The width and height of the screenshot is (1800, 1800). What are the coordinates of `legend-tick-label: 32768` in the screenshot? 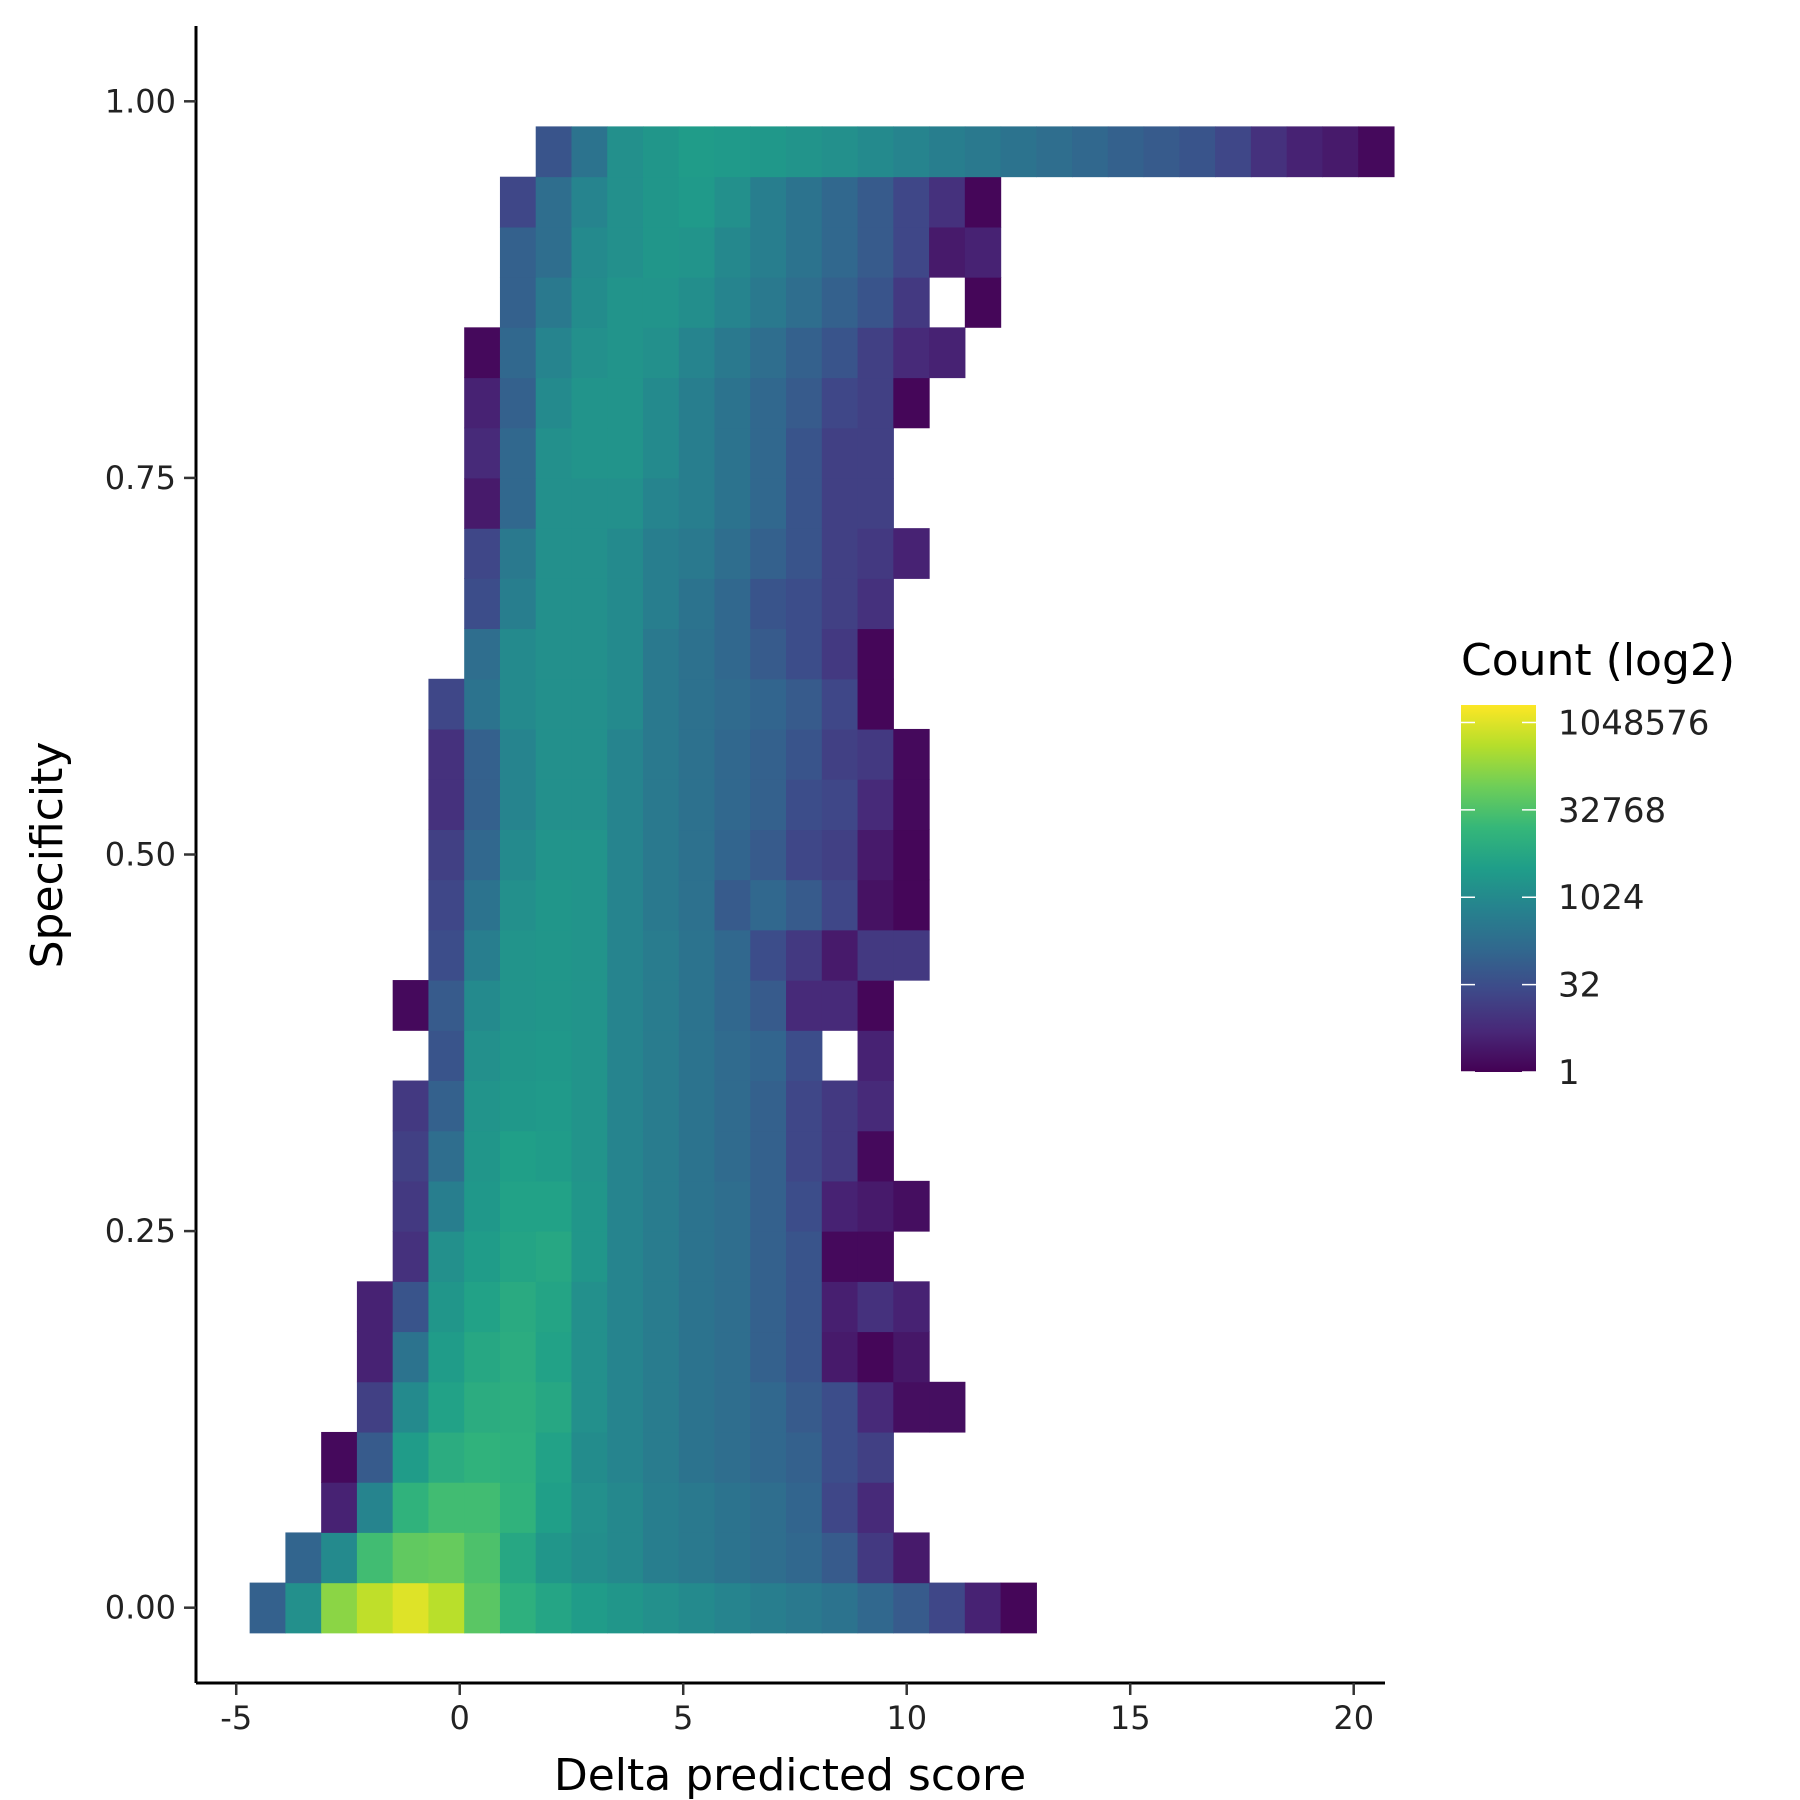 It's located at (1612, 811).